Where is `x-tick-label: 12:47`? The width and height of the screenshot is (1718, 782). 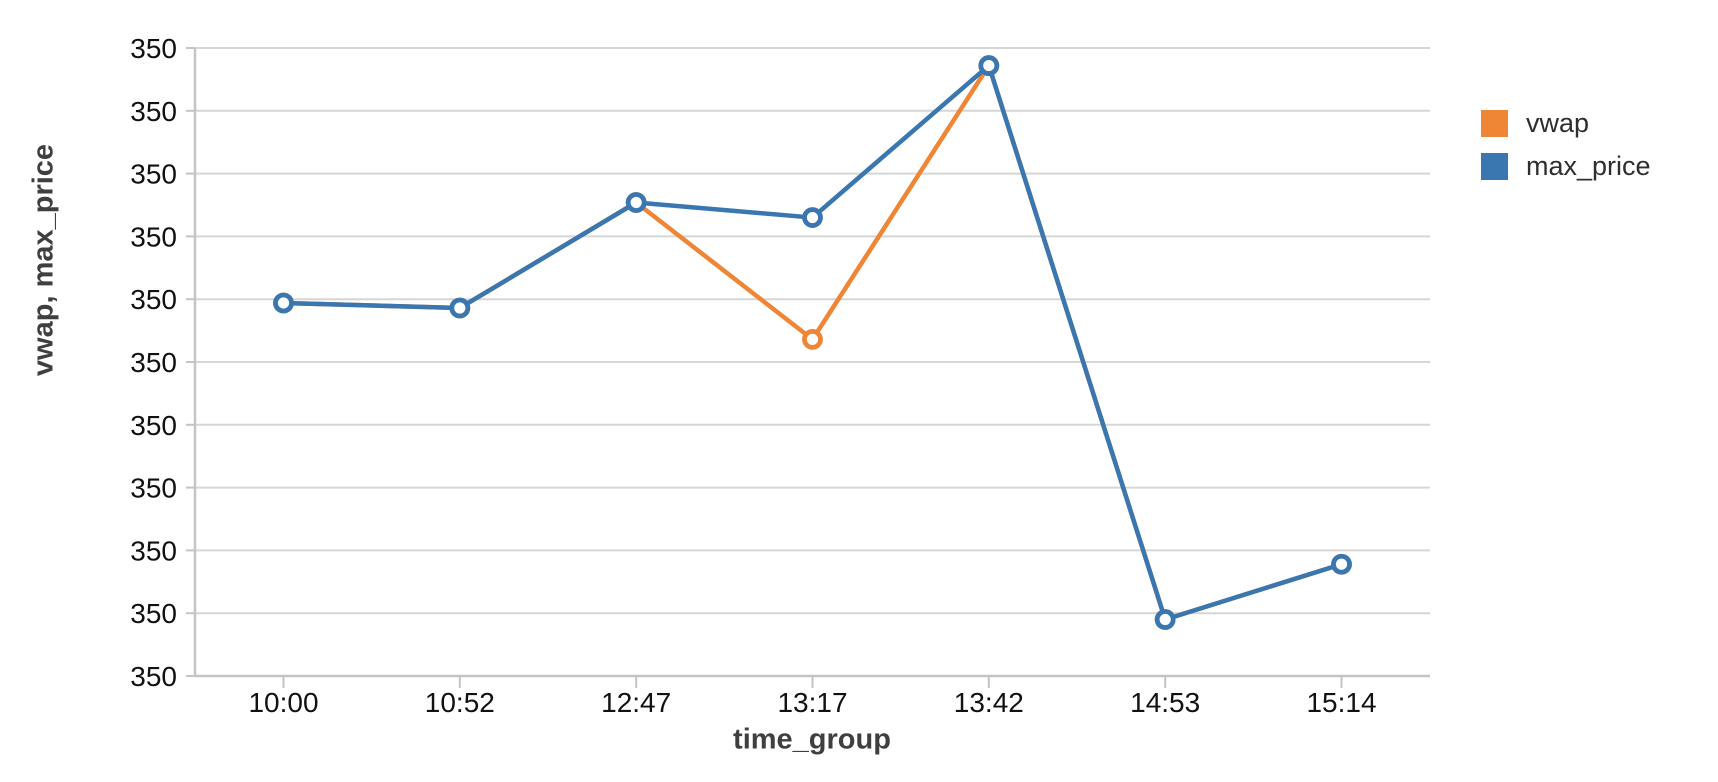
x-tick-label: 12:47 is located at coordinates (636, 702).